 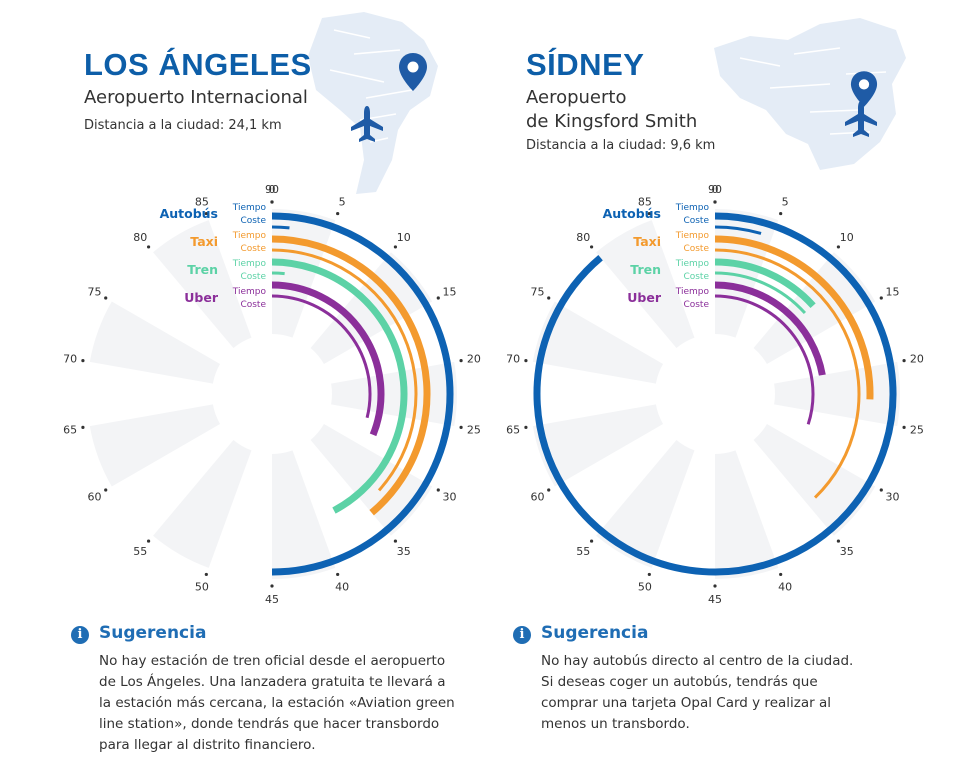 I want to click on distance-sidney: Distancia a la ciudad: 9,6 km, so click(x=621, y=145).